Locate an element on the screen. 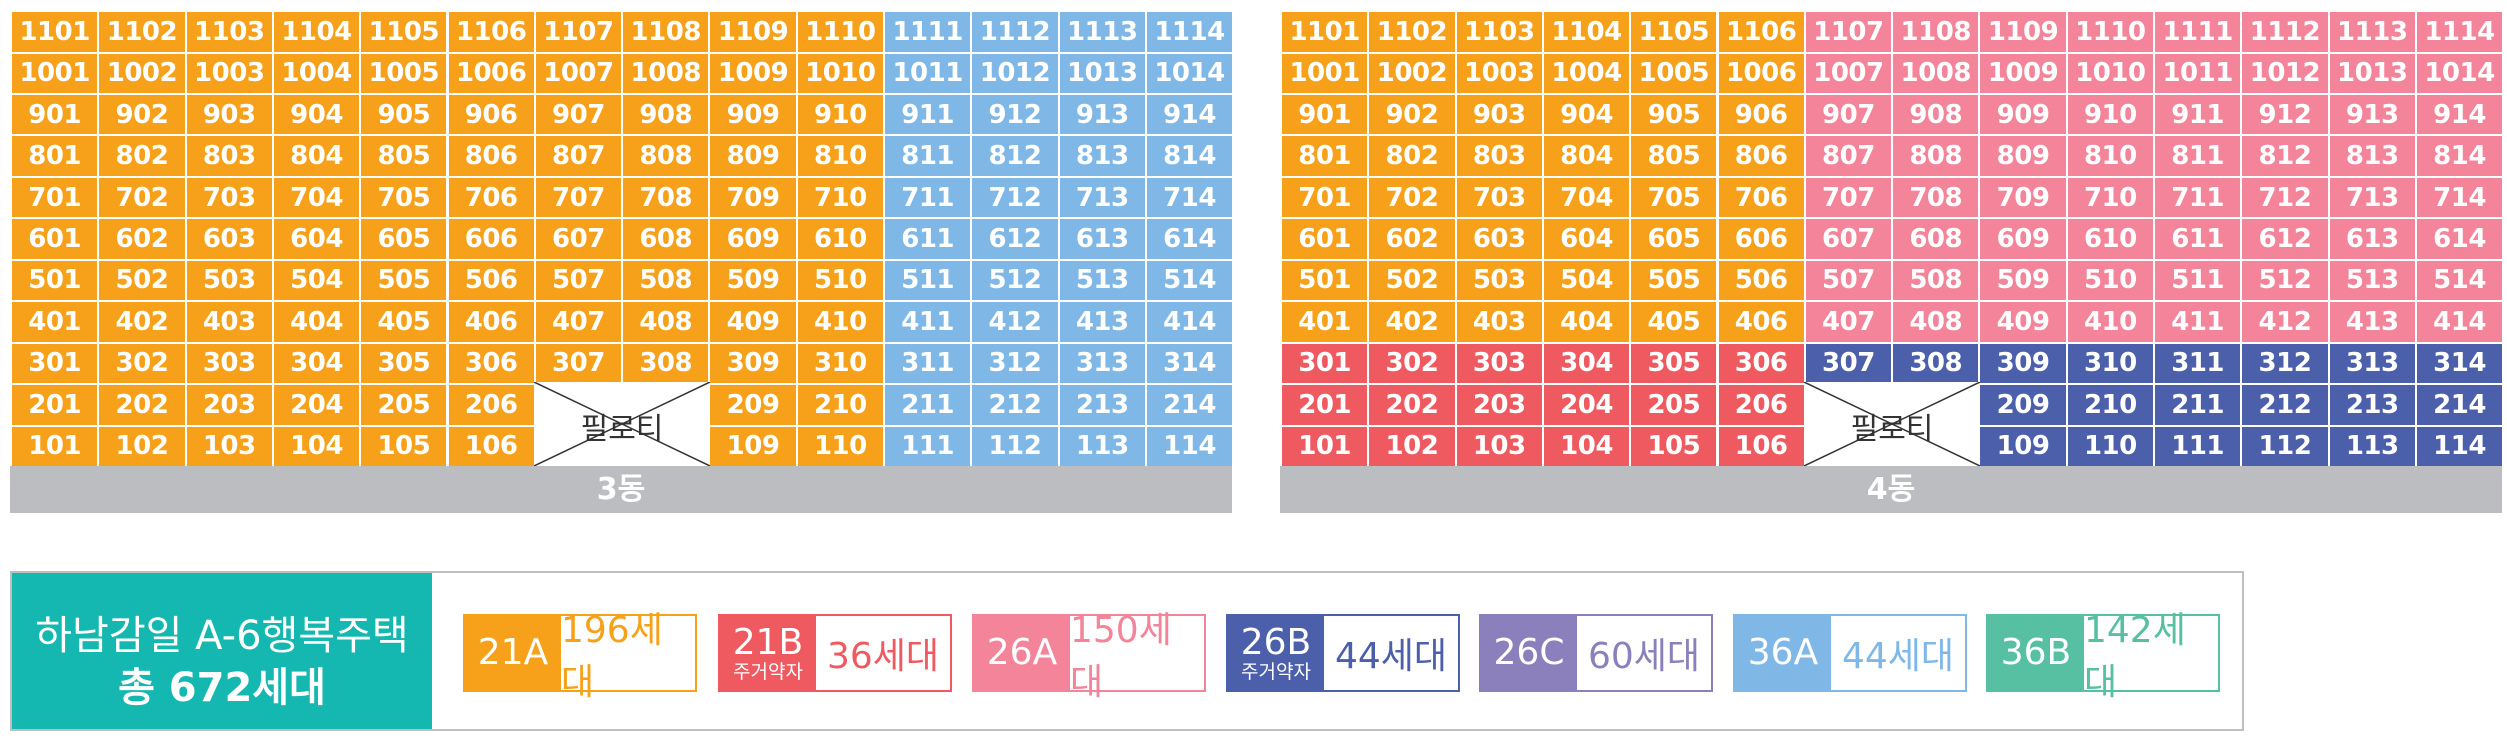 The image size is (2507, 743). unit-cell: 602 is located at coordinates (142, 239).